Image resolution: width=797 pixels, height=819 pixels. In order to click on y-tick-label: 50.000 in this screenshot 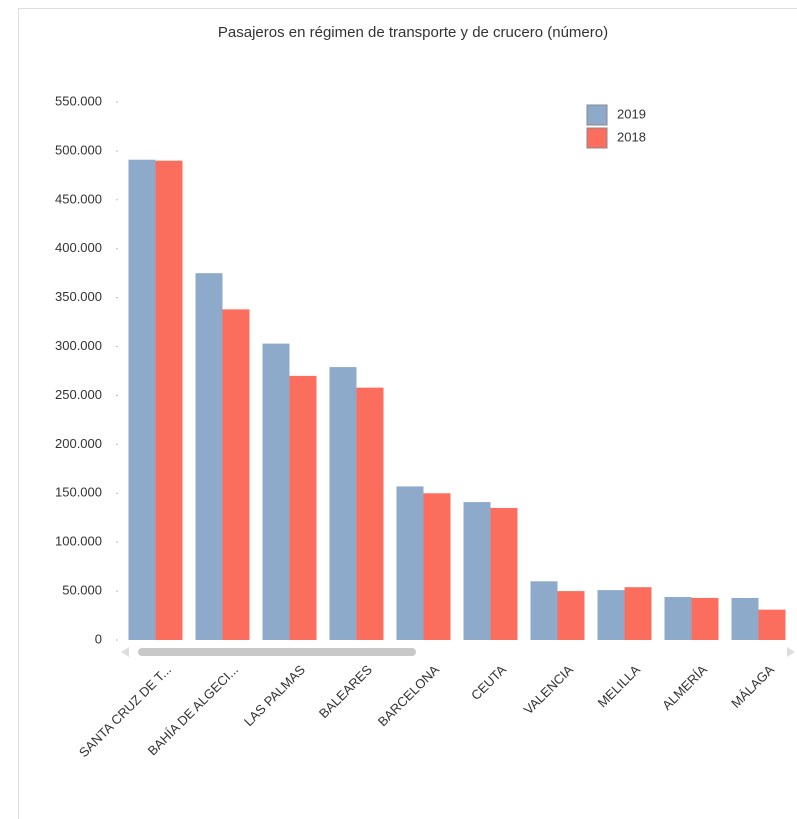, I will do `click(82, 590)`.